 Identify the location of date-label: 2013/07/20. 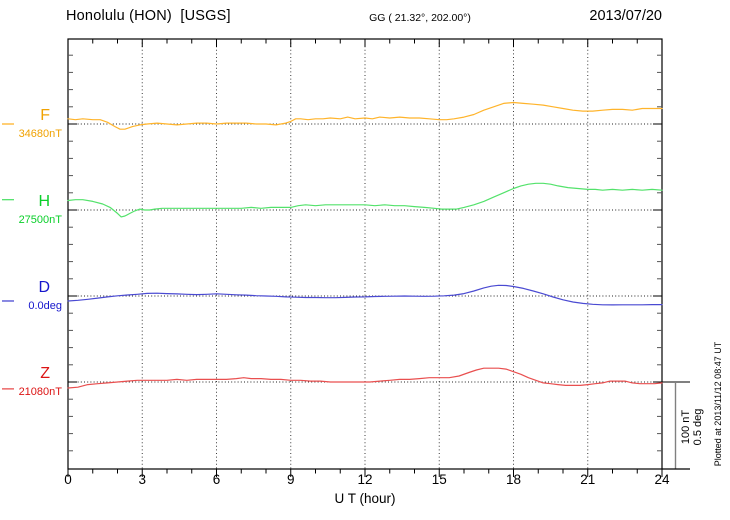
(625, 16).